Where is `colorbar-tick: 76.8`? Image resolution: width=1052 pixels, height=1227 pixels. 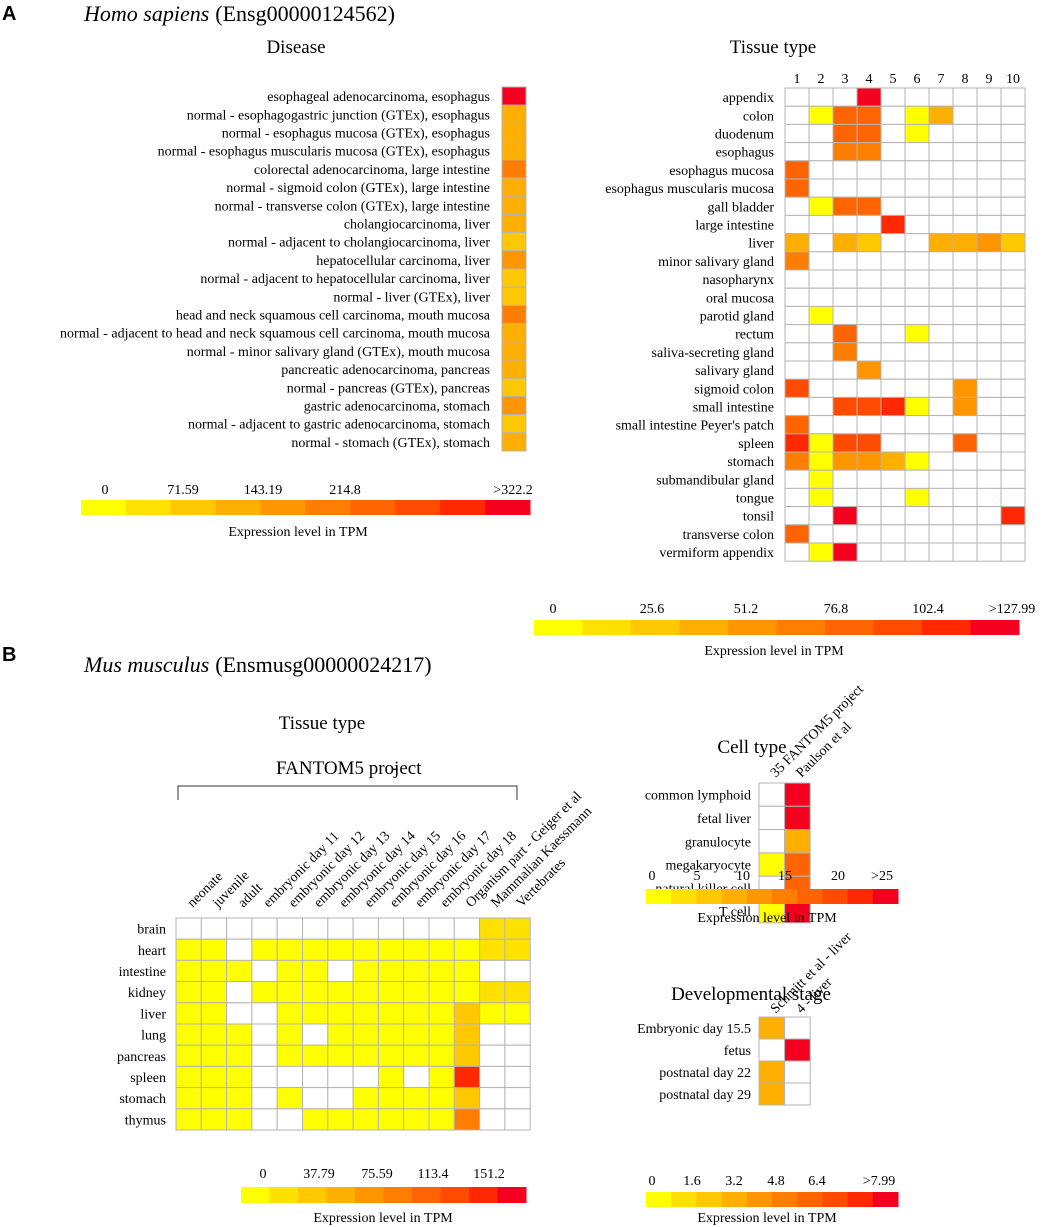
colorbar-tick: 76.8 is located at coordinates (836, 609).